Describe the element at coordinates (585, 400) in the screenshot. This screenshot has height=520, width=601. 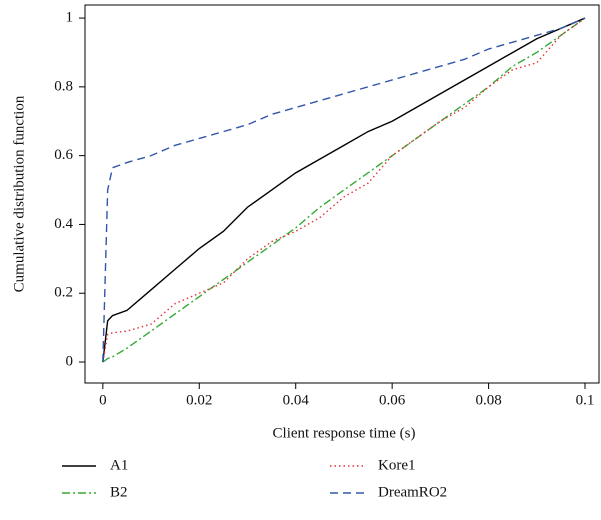
I see `x-tick-label: 0.1` at that location.